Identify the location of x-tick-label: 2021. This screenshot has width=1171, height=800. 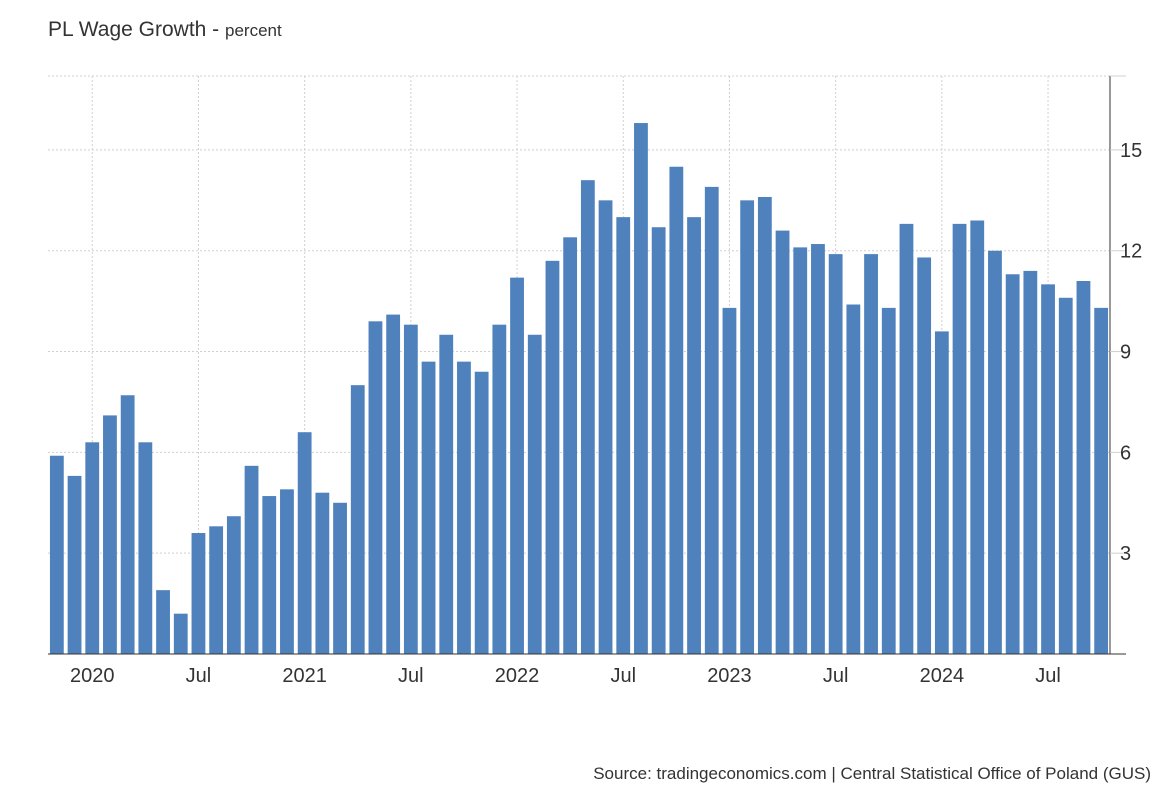
(304, 676).